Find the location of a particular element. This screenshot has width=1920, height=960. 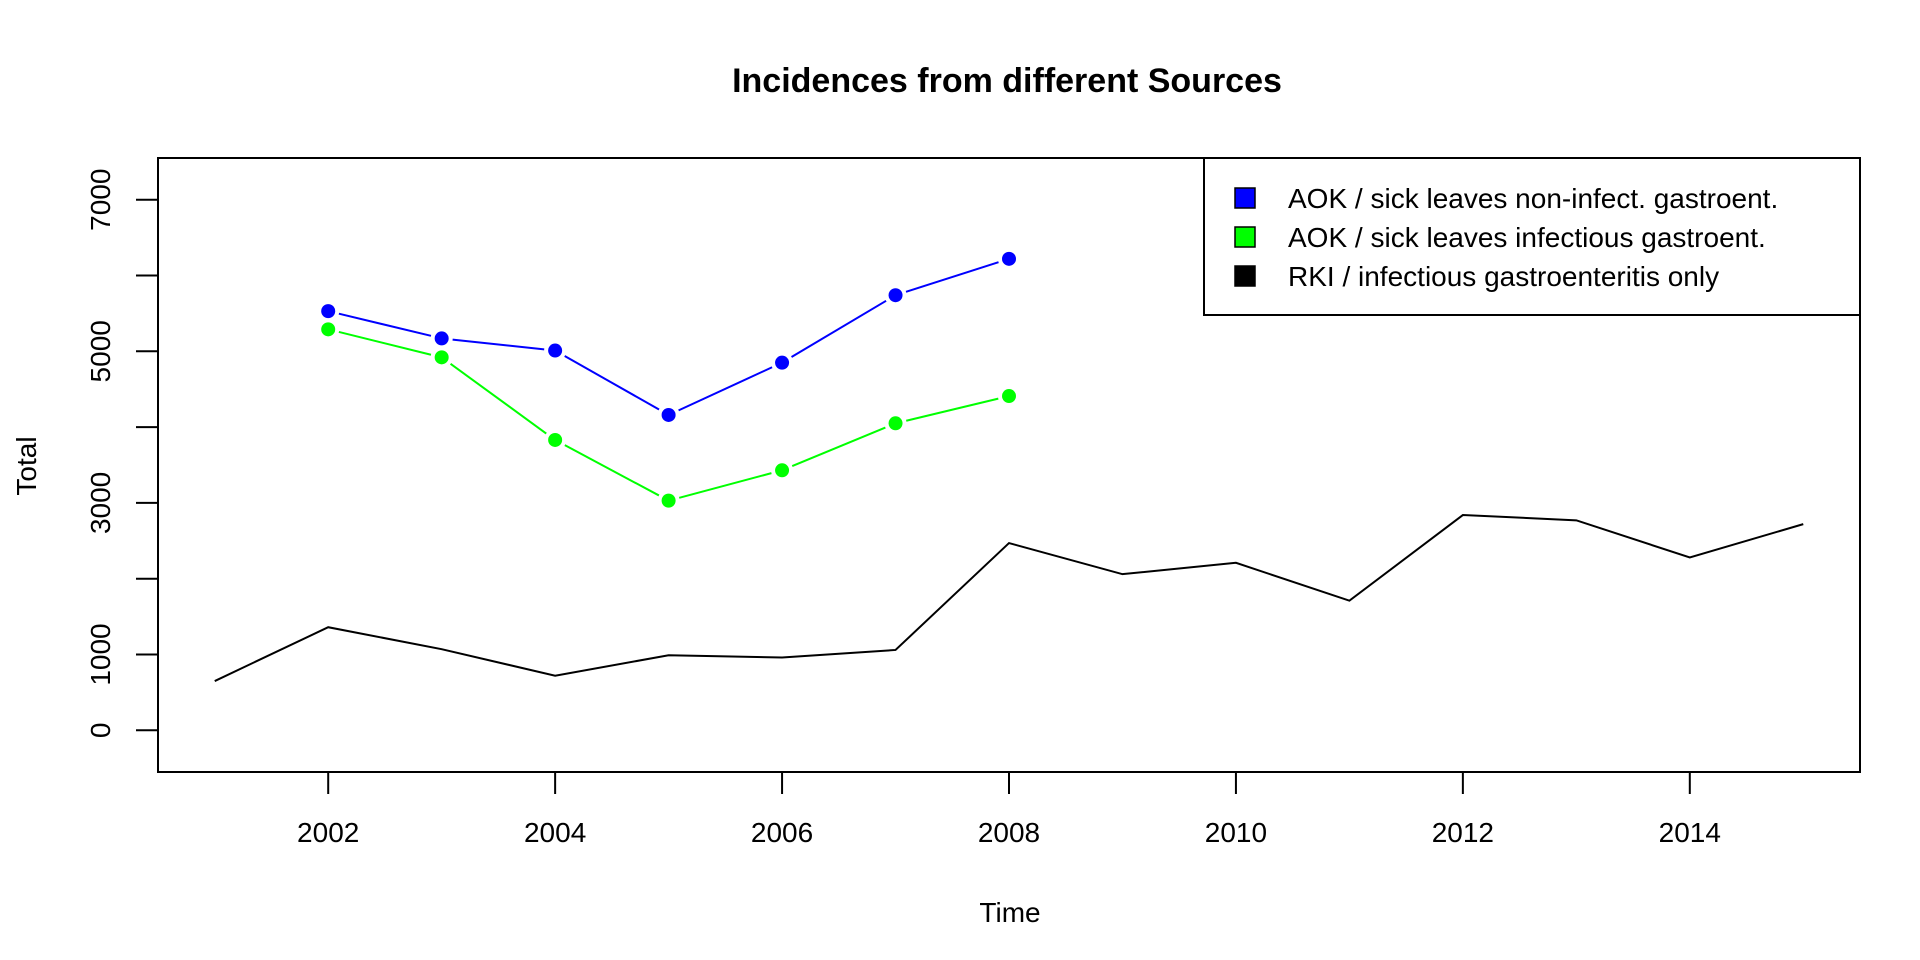

x-tick-label: 2014 is located at coordinates (1690, 832).